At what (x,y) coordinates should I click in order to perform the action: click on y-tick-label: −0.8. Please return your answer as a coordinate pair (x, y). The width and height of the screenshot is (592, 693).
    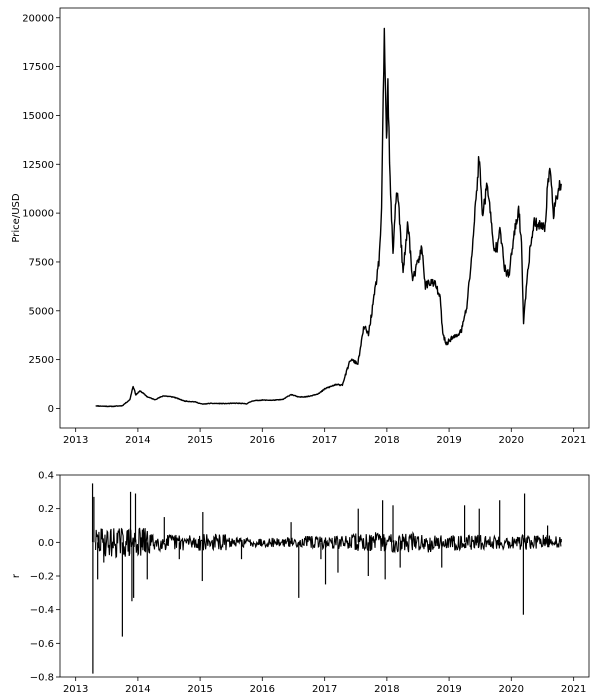
    Looking at the image, I should click on (42, 678).